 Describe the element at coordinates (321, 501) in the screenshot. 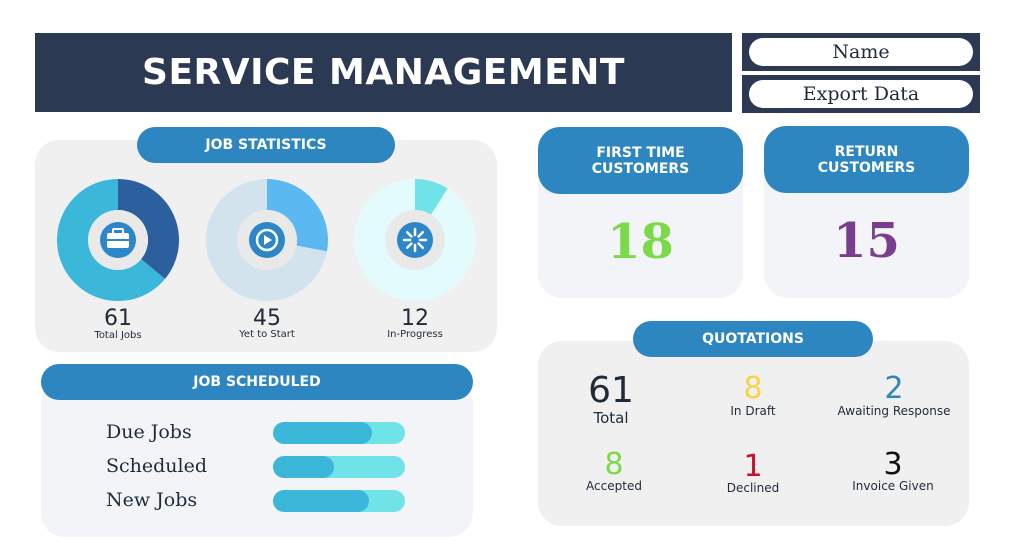

I see `new-jobs-bar-fill` at that location.